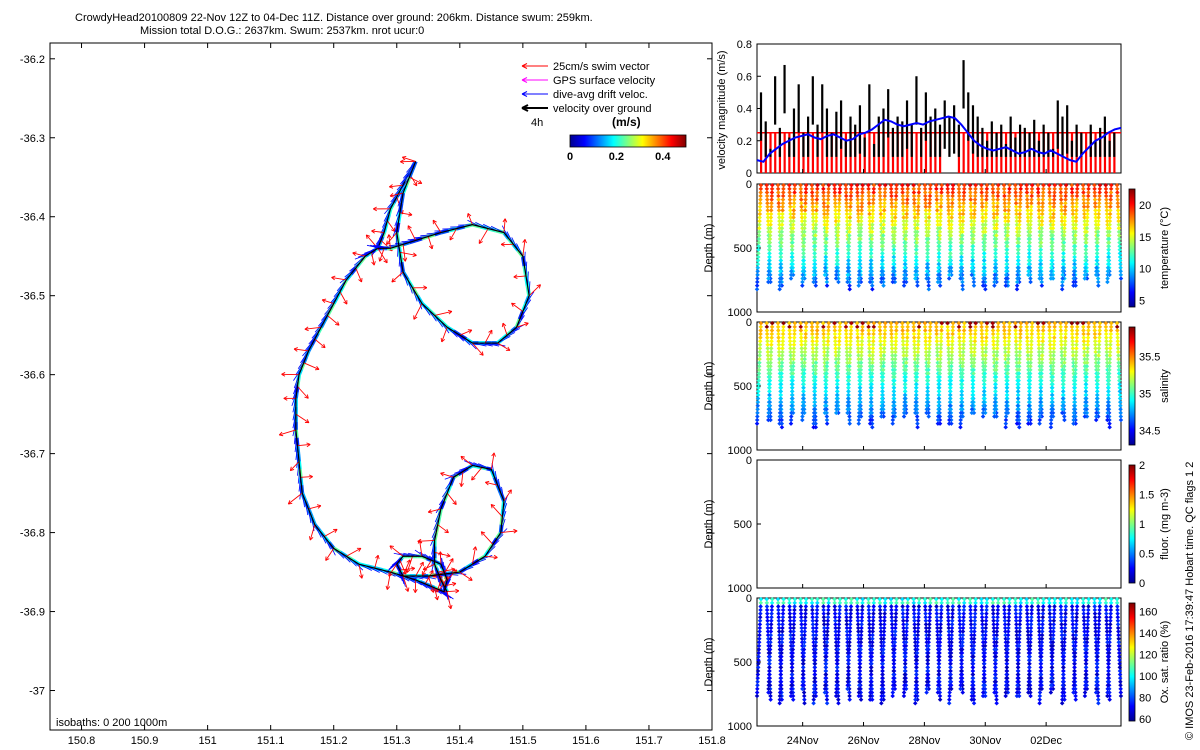 The height and width of the screenshot is (750, 1200). What do you see at coordinates (709, 662) in the screenshot?
I see `profile-ylabel: Depth (m)` at bounding box center [709, 662].